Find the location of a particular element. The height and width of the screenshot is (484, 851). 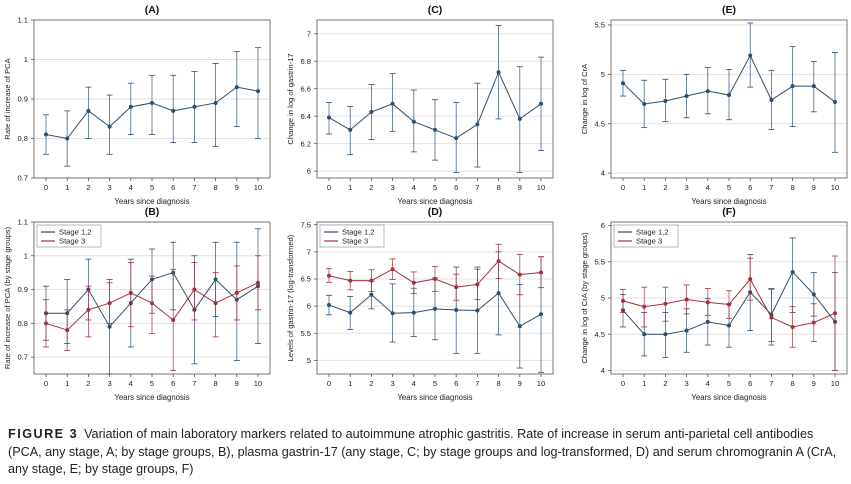

y-tick-label: 0.8 is located at coordinates (22, 323).